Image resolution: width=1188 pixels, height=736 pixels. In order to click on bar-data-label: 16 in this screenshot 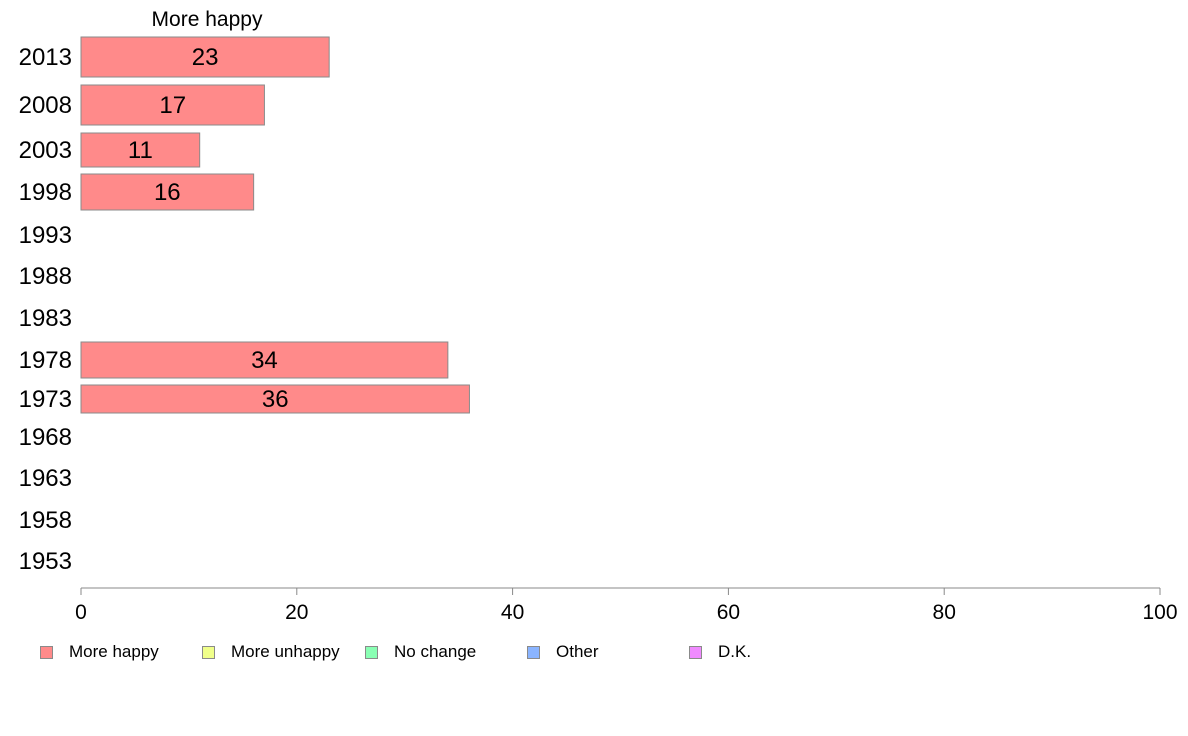, I will do `click(167, 192)`.